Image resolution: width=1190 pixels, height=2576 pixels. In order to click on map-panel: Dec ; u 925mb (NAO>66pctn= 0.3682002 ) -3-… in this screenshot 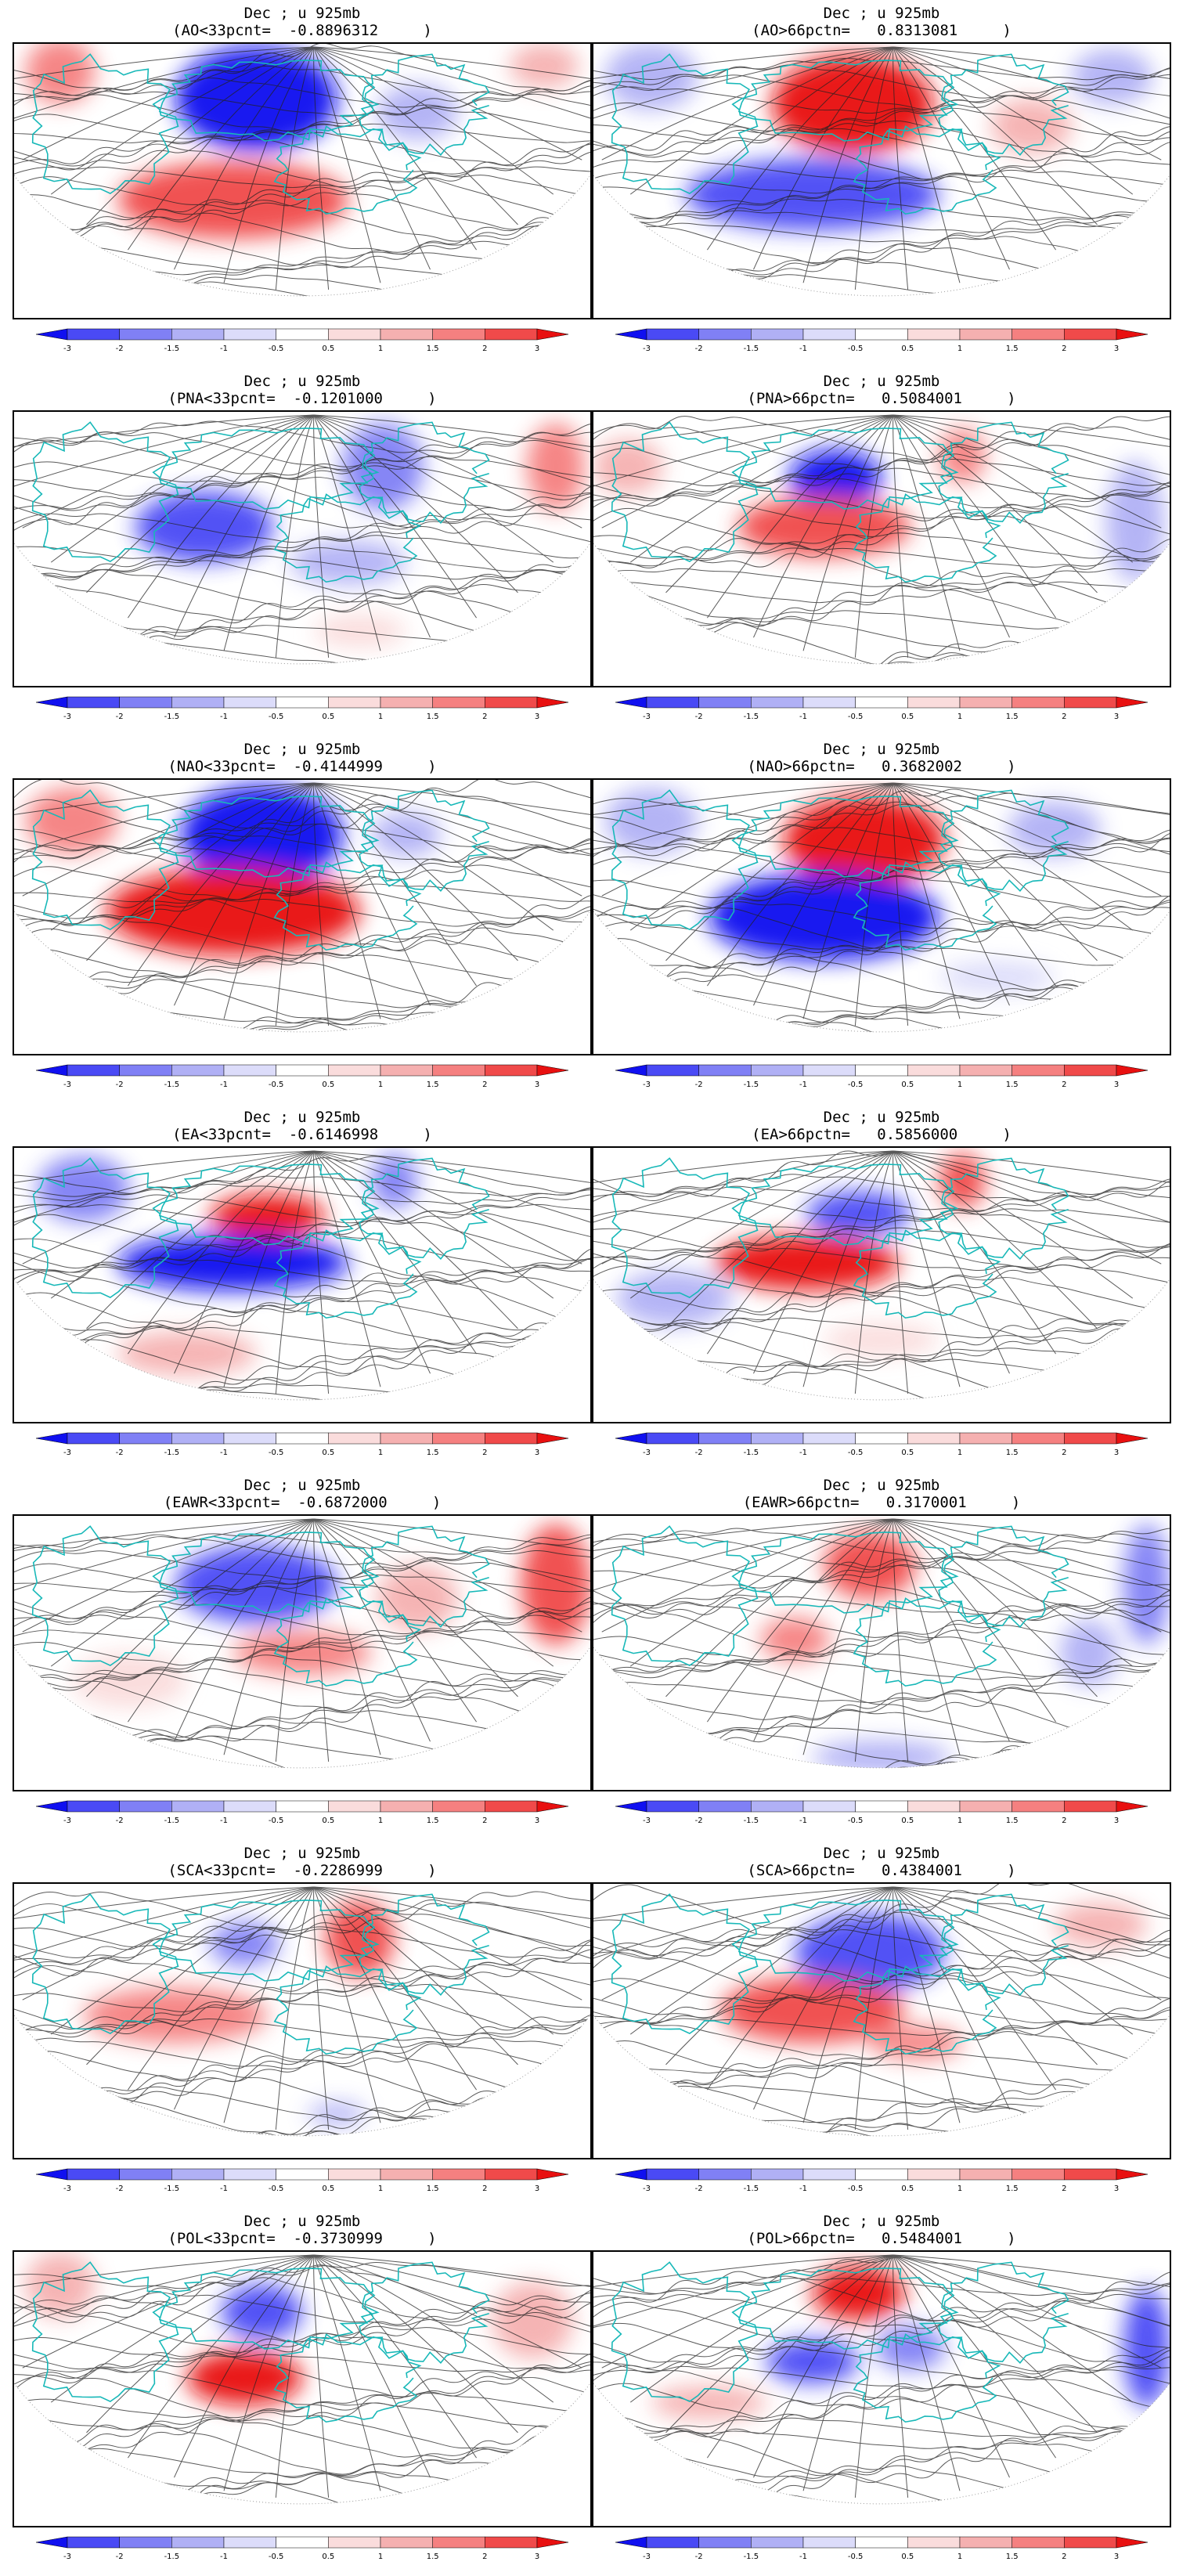, I will do `click(881, 920)`.